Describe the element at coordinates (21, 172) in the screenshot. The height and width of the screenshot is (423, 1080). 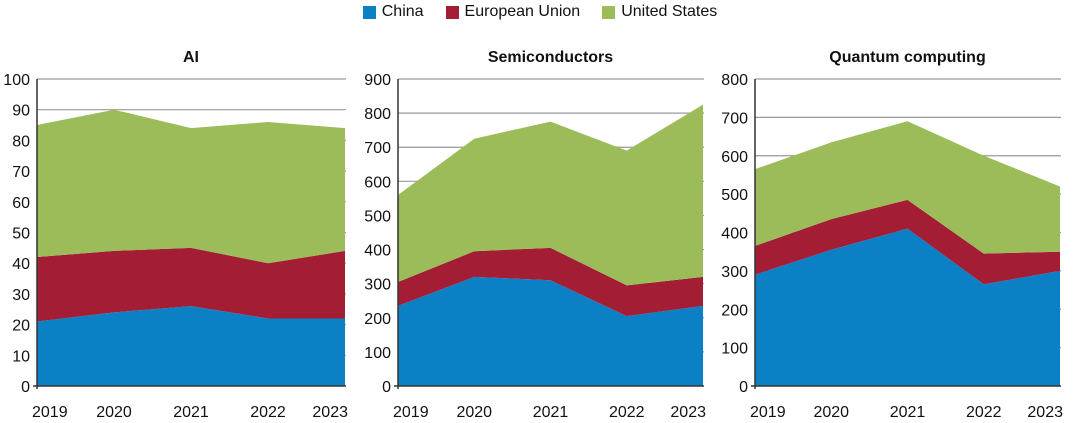
I see `y-tick-label: 70` at that location.